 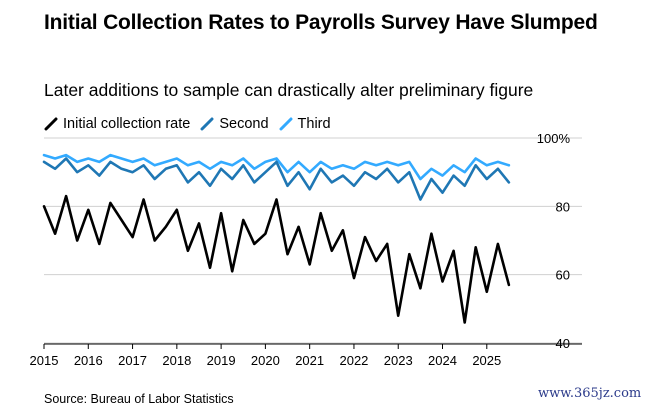 What do you see at coordinates (88, 360) in the screenshot?
I see `x-tick-label: 2016` at bounding box center [88, 360].